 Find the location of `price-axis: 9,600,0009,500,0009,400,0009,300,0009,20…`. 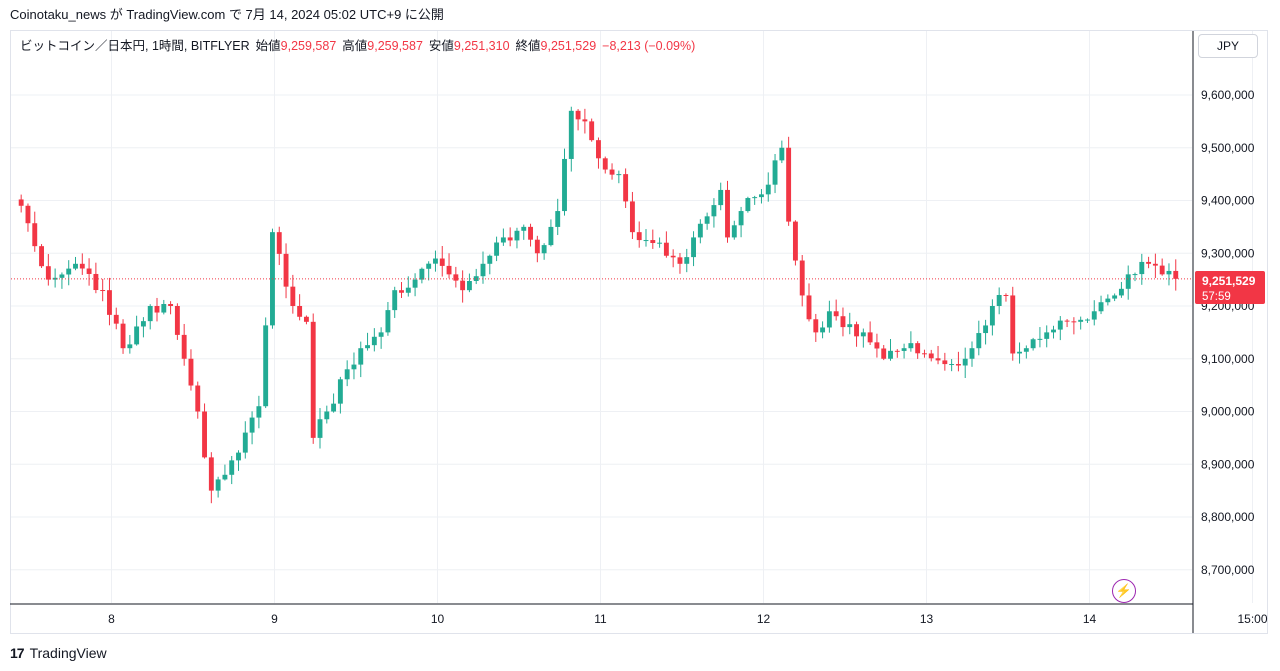

price-axis: 9,600,0009,500,0009,400,0009,300,0009,20… is located at coordinates (1228, 332).